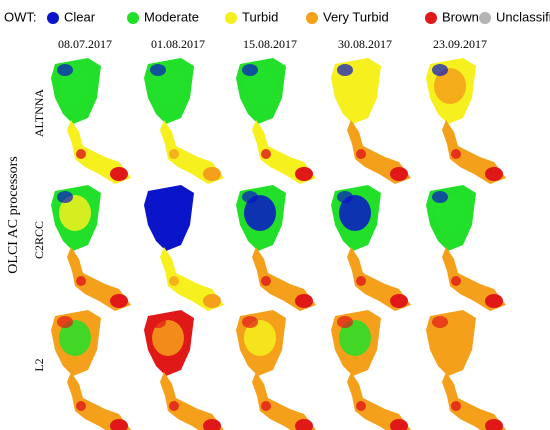 The height and width of the screenshot is (430, 550). What do you see at coordinates (171, 16) in the screenshot?
I see `legend-label: Moderate` at bounding box center [171, 16].